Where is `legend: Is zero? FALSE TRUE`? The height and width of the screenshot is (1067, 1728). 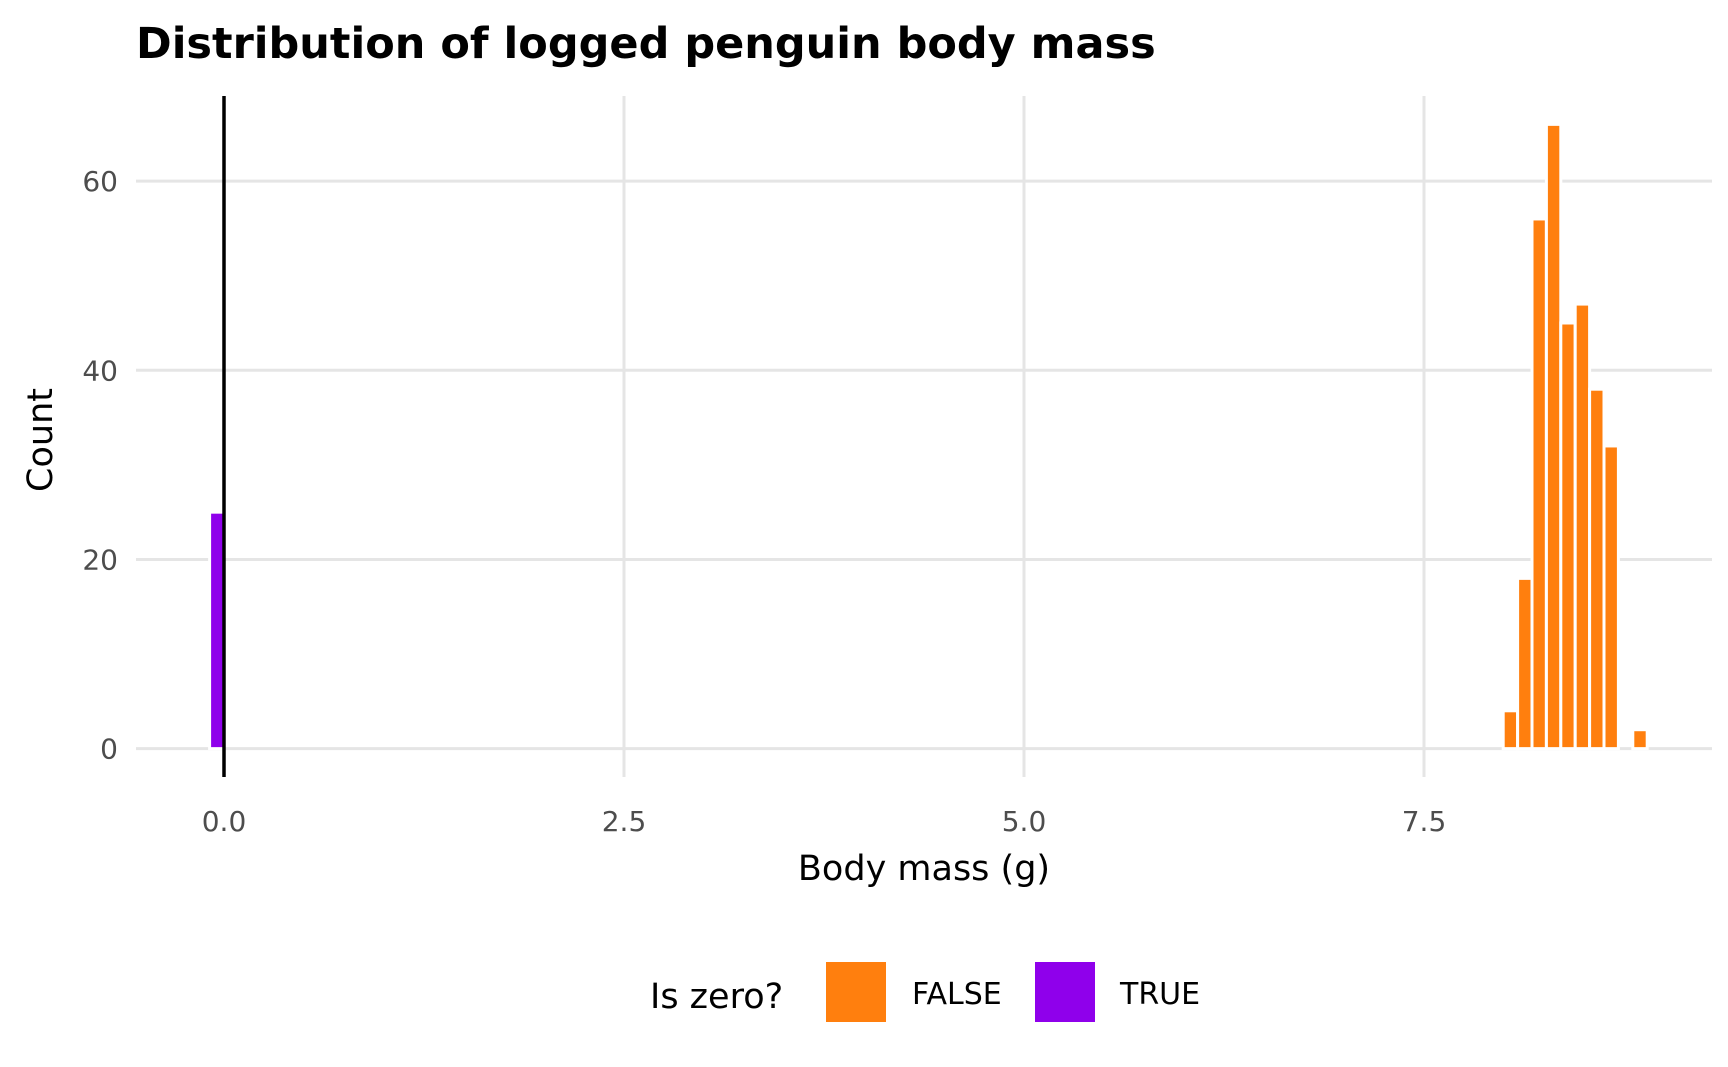
legend: Is zero? FALSE TRUE is located at coordinates (925, 992).